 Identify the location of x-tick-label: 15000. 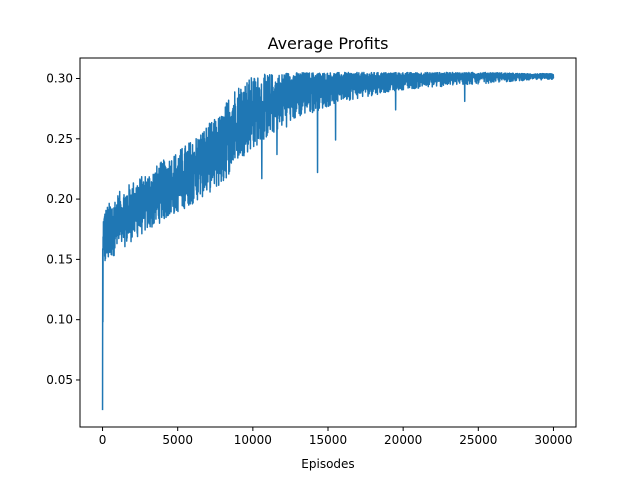
(328, 440).